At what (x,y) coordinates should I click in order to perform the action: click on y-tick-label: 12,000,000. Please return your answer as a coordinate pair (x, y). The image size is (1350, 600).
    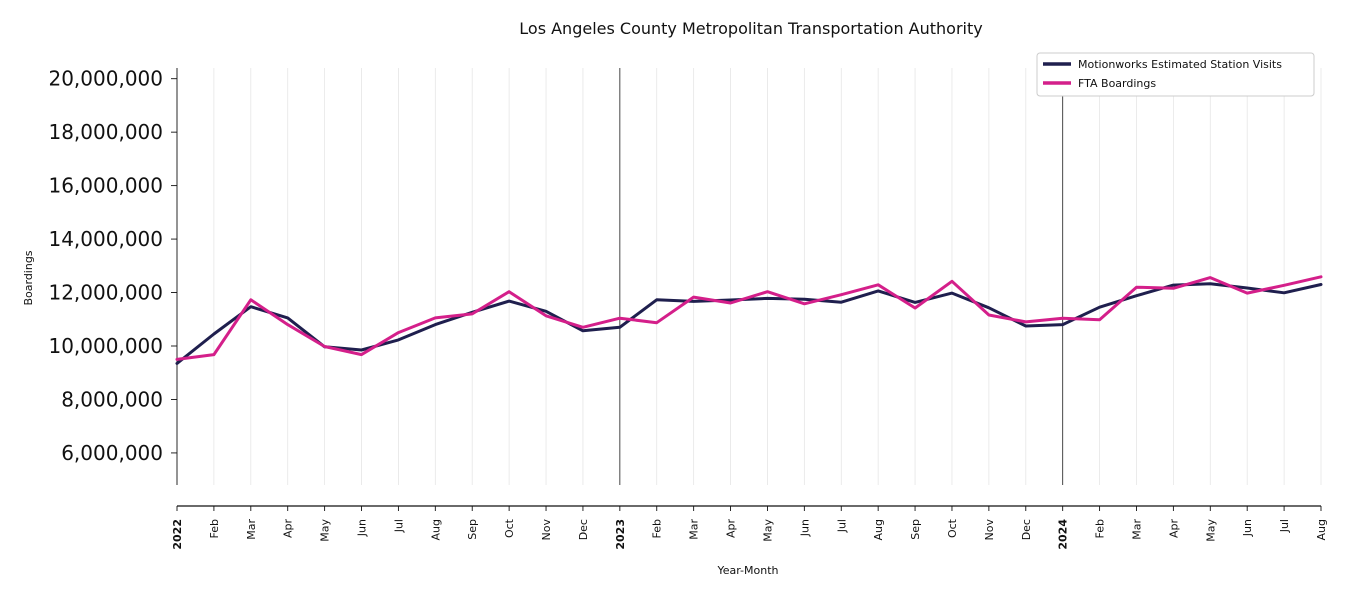
    Looking at the image, I should click on (105, 293).